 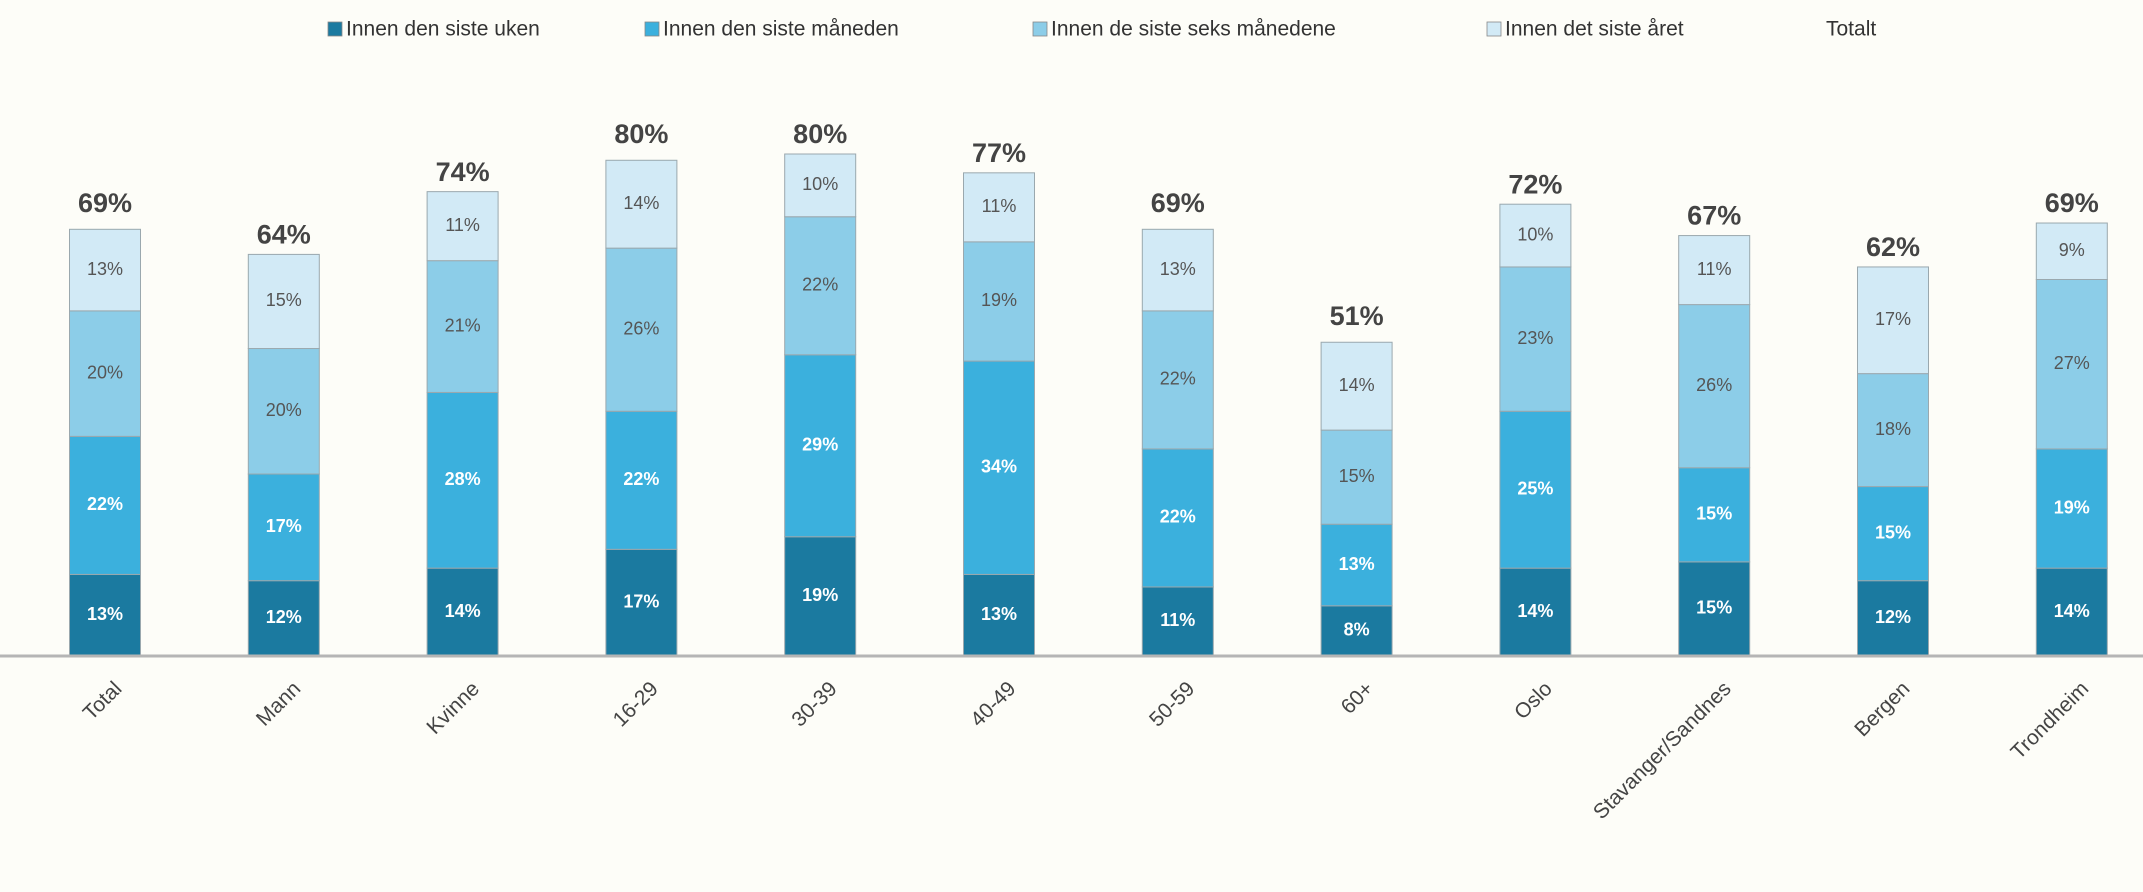 I want to click on data-label: 12%, so click(x=284, y=617).